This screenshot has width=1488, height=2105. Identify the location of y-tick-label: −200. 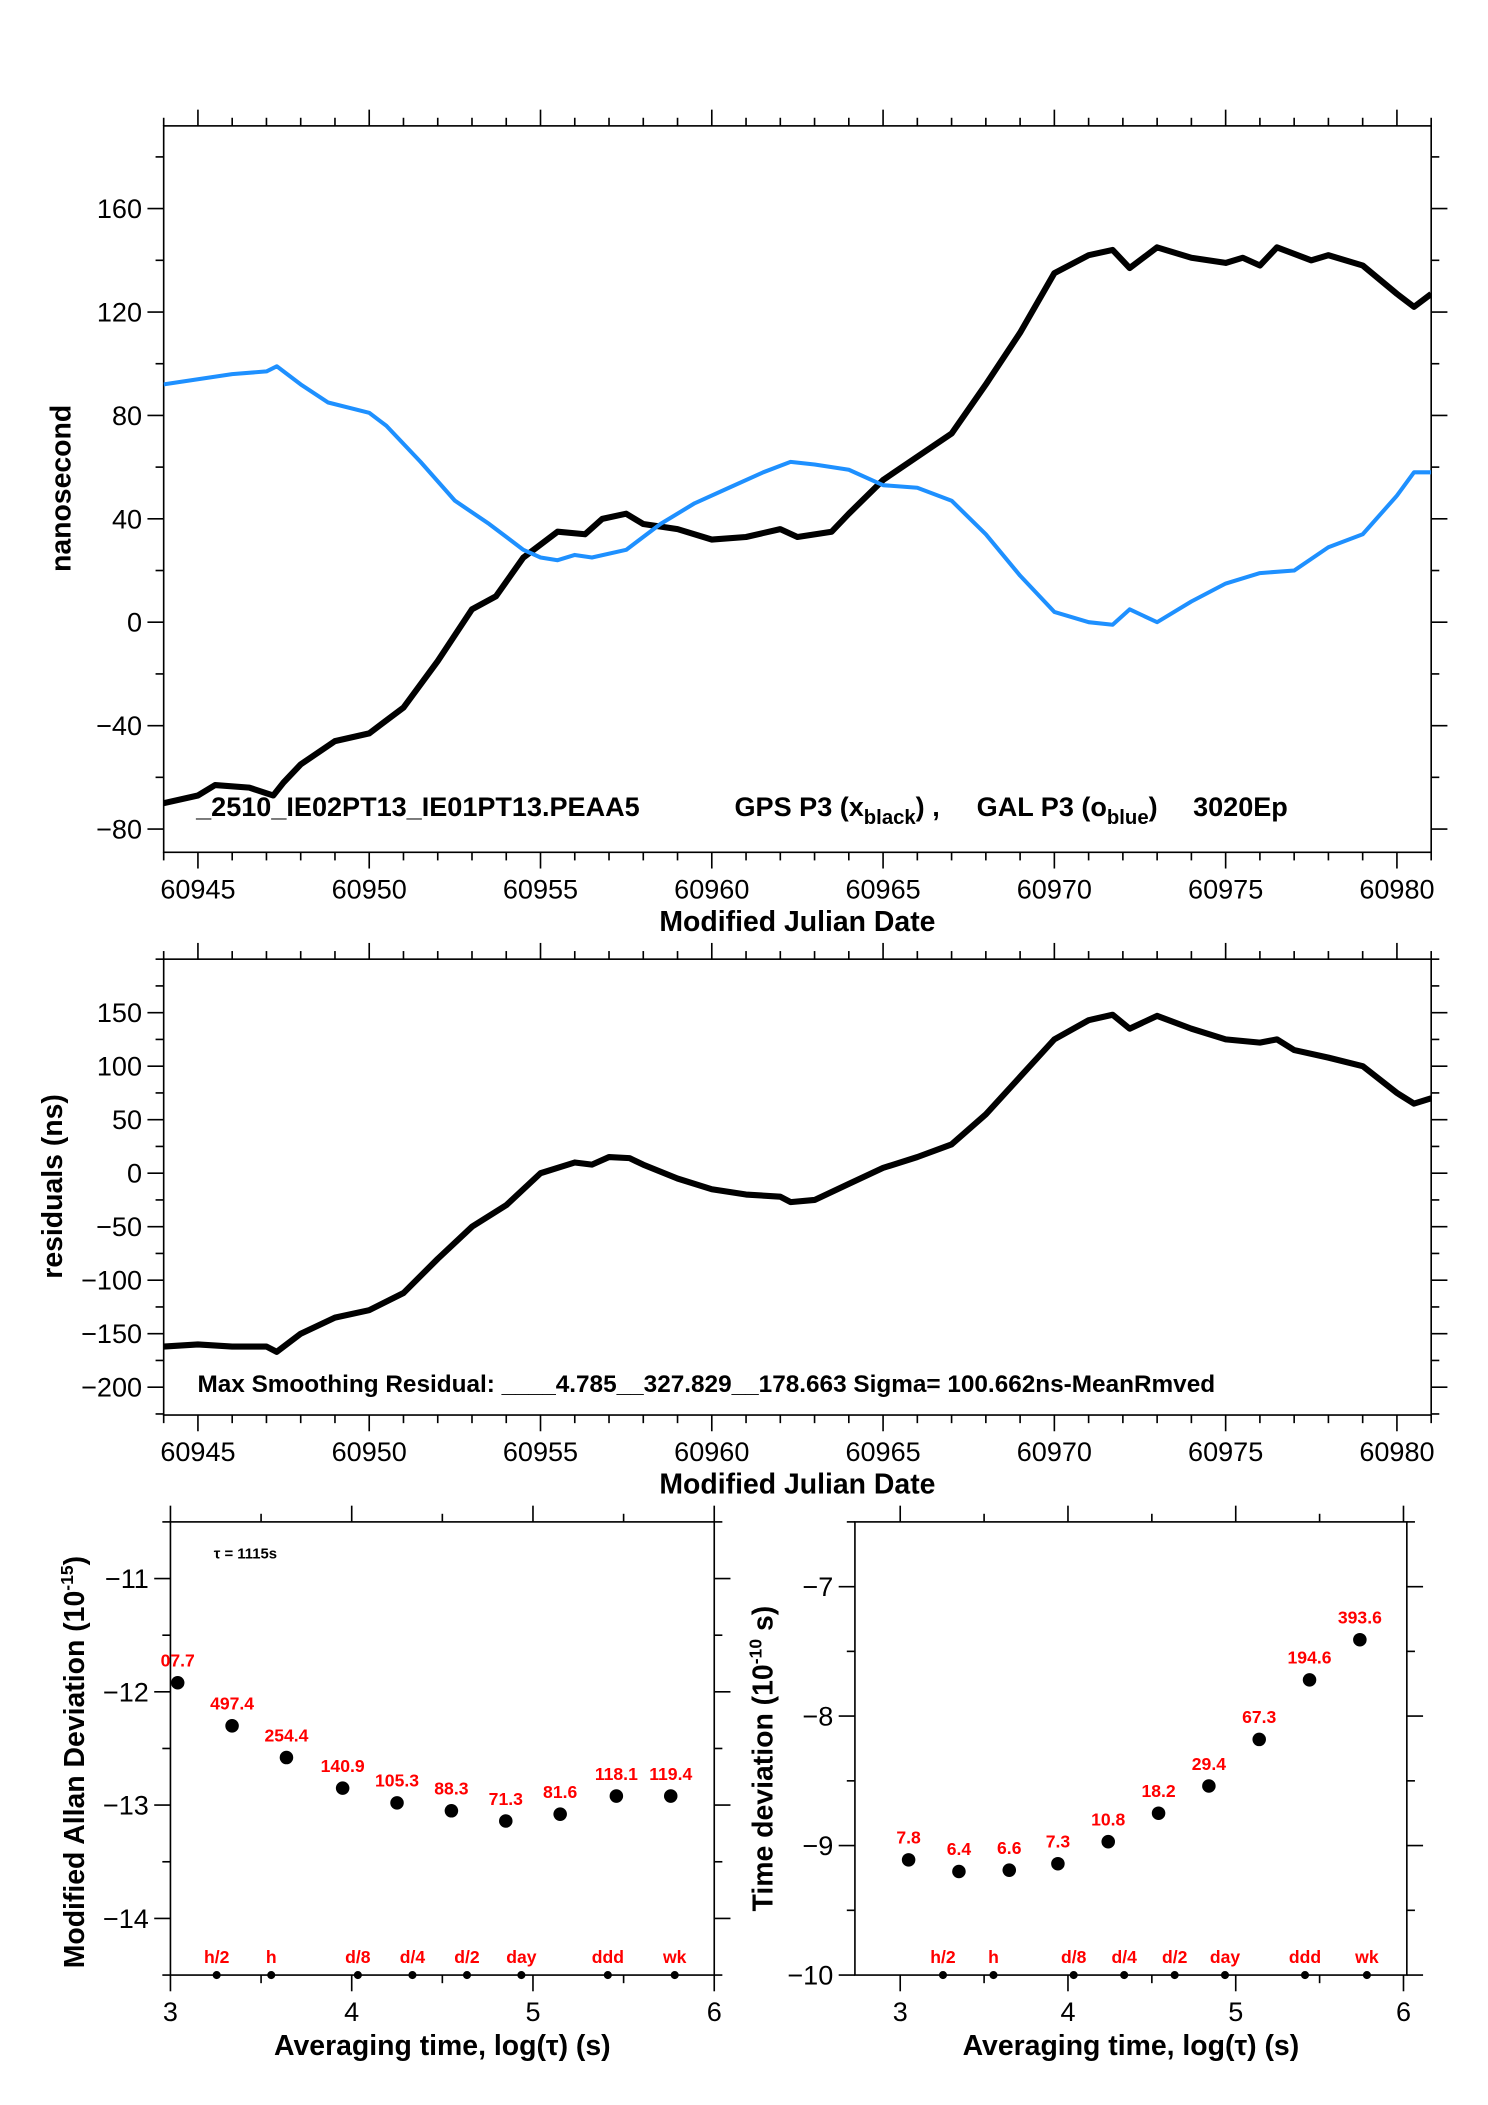
(111, 1388).